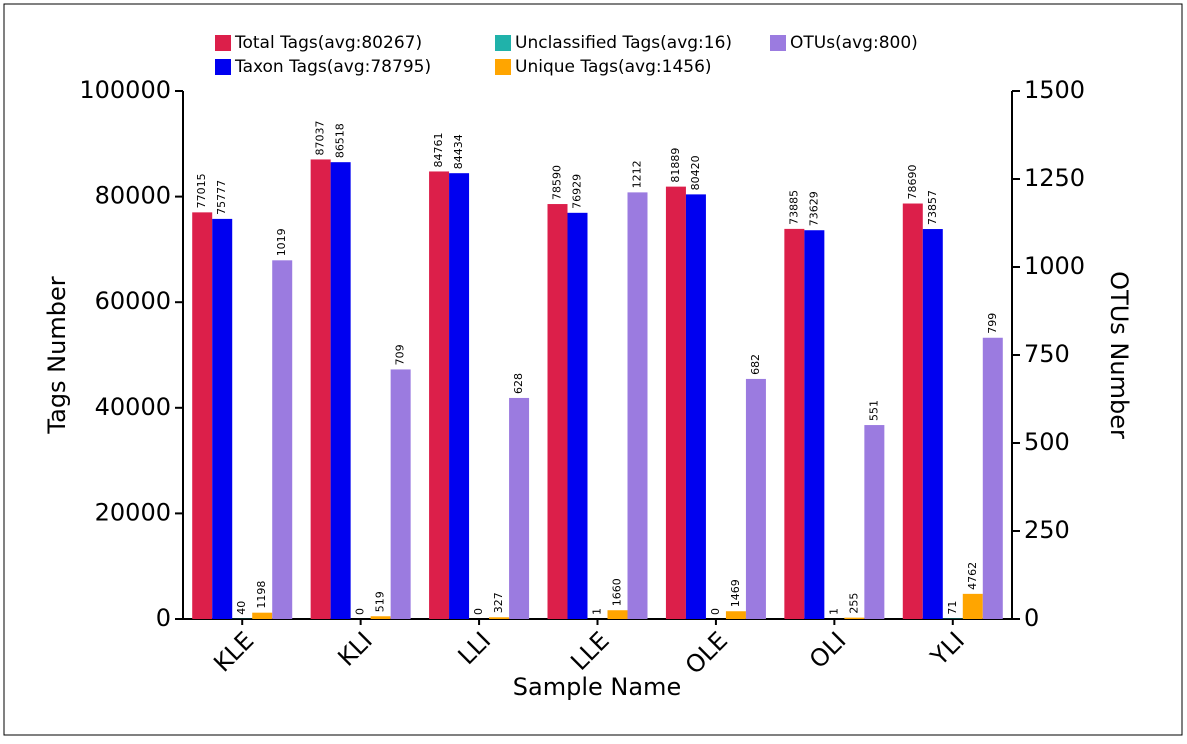 This screenshot has width=1187, height=744. I want to click on value-label: 84761, so click(438, 149).